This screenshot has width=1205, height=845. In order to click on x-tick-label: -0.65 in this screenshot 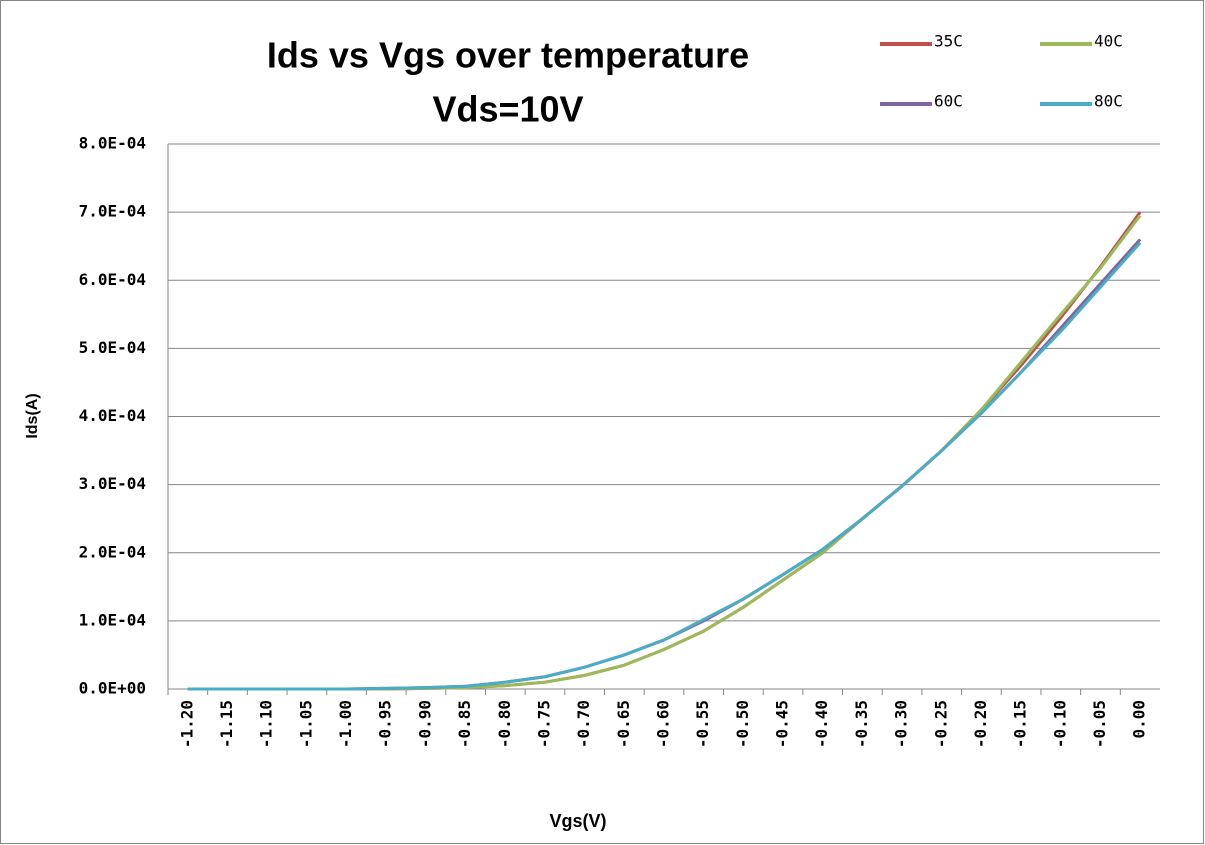, I will do `click(623, 724)`.